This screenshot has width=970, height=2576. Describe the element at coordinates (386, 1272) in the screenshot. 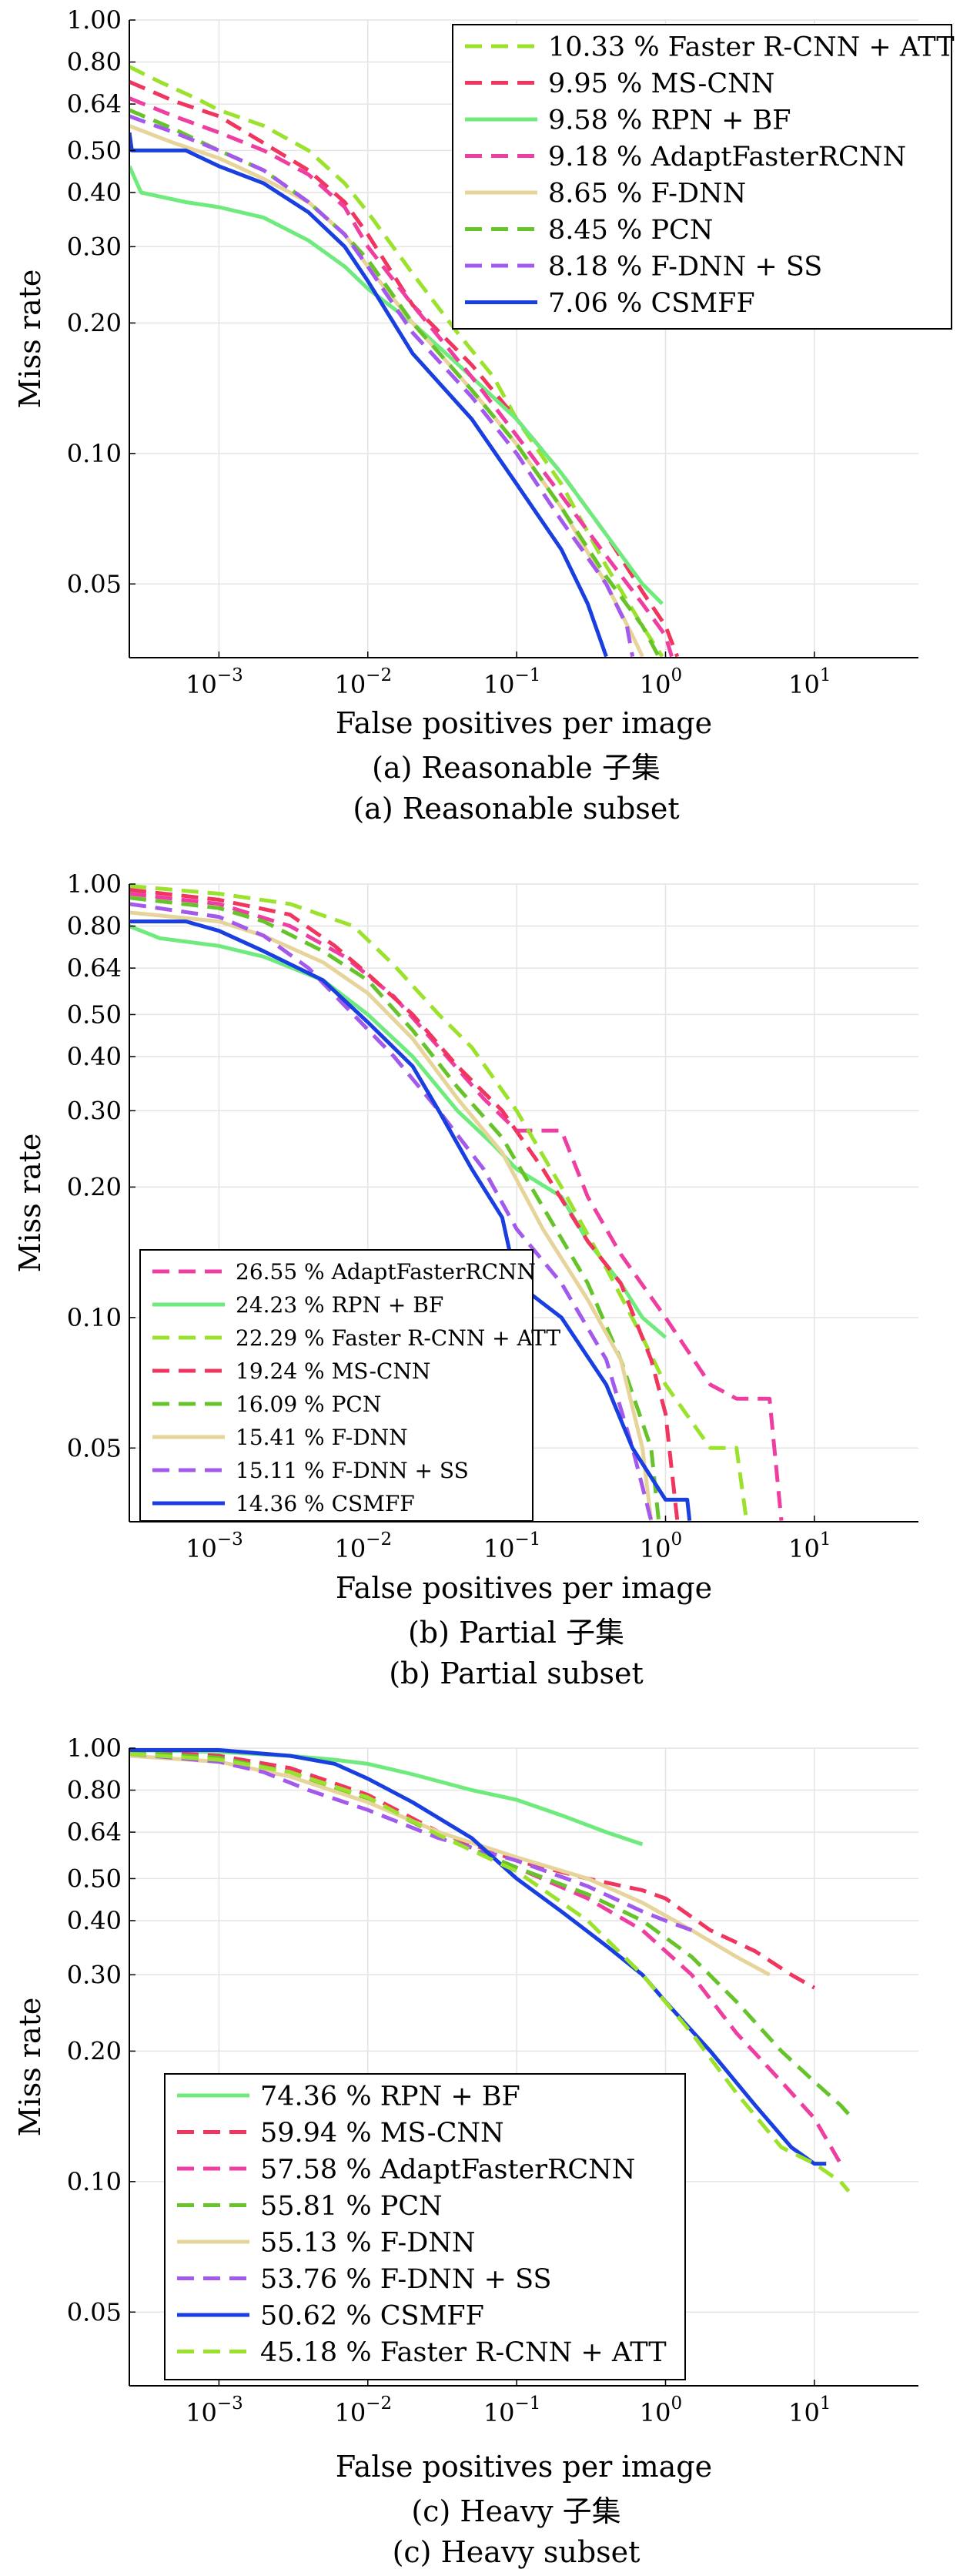

I see `legend-entry: 26.55 % AdaptFasterRCNN` at that location.